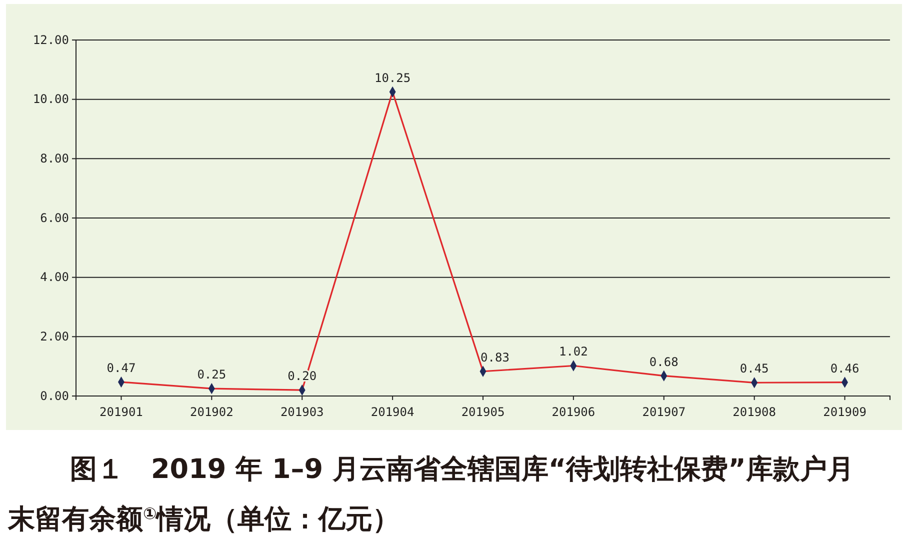  I want to click on data-label: 0.25, so click(211, 375).